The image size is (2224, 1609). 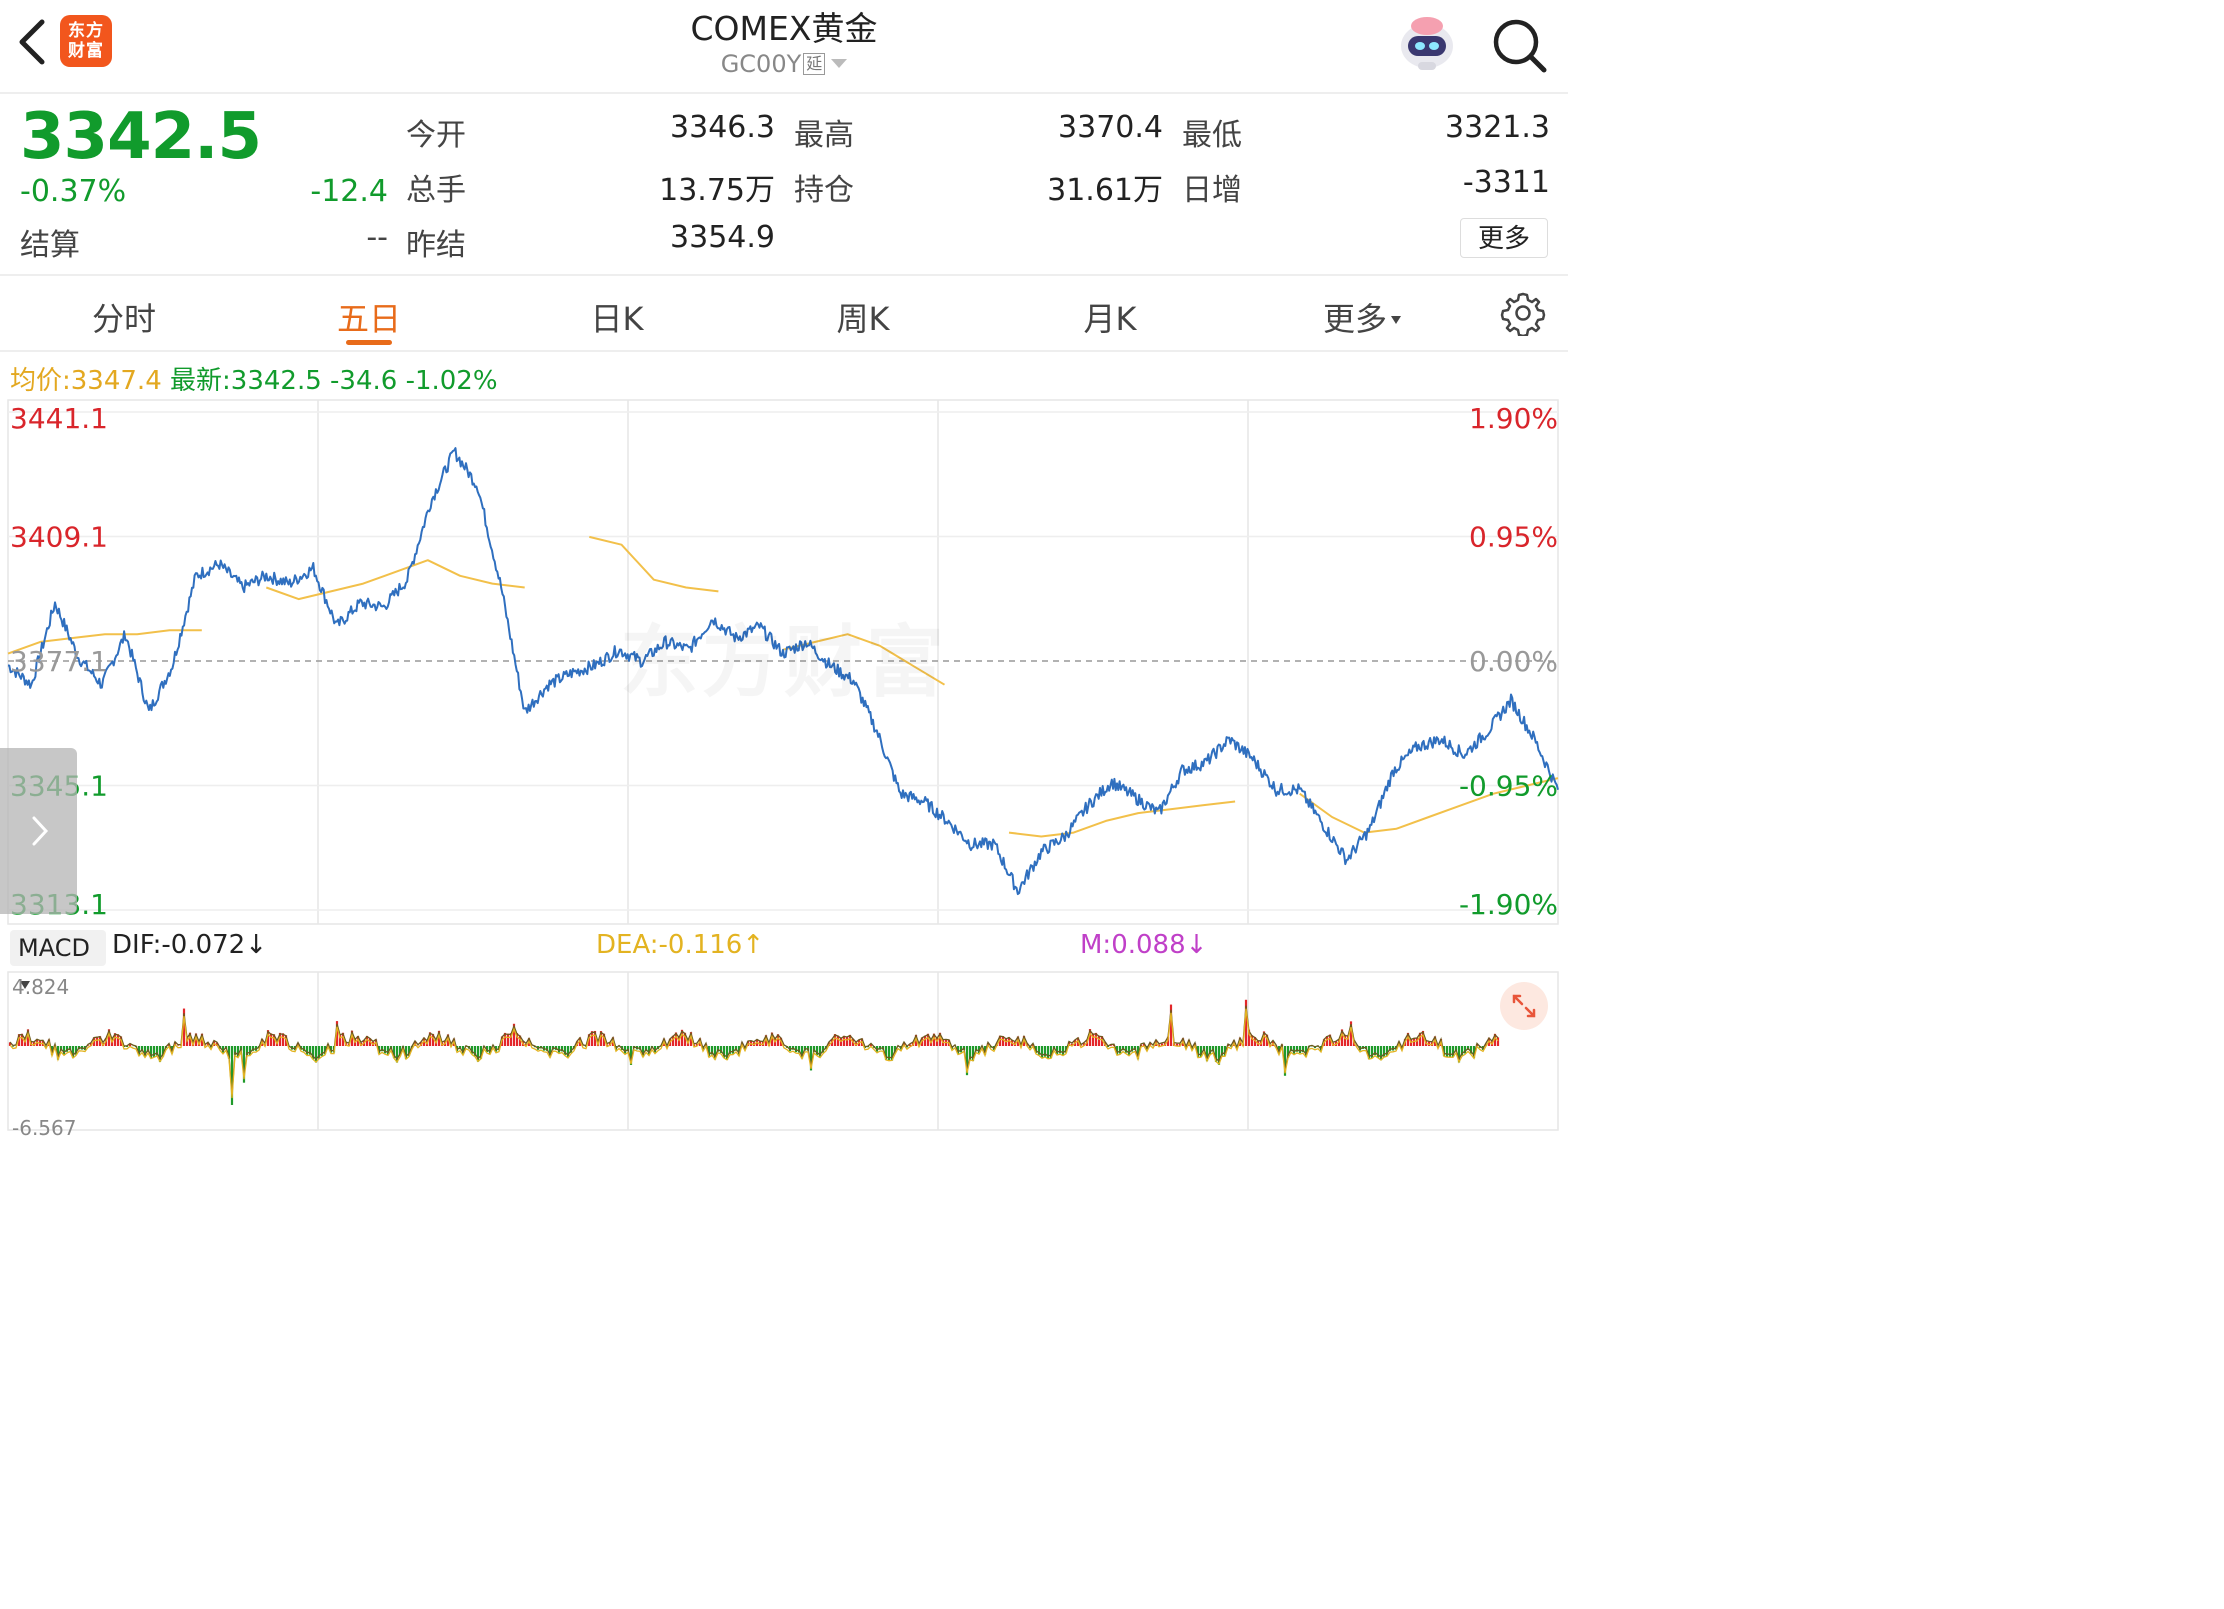 I want to click on macd-dif: DIF:-0.072↓, so click(x=189, y=945).